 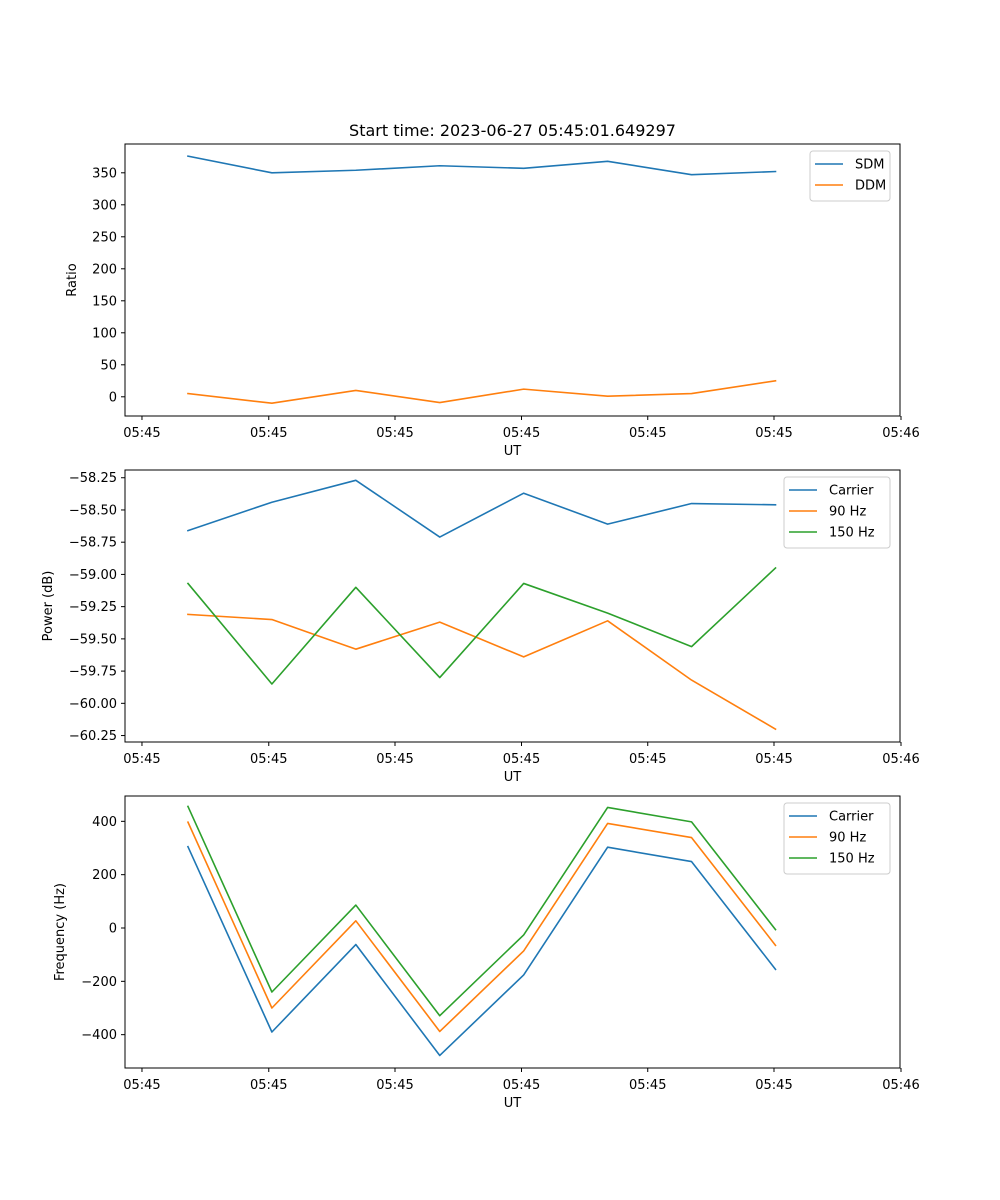 What do you see at coordinates (93, 543) in the screenshot?
I see `y-tick-label: −58.75` at bounding box center [93, 543].